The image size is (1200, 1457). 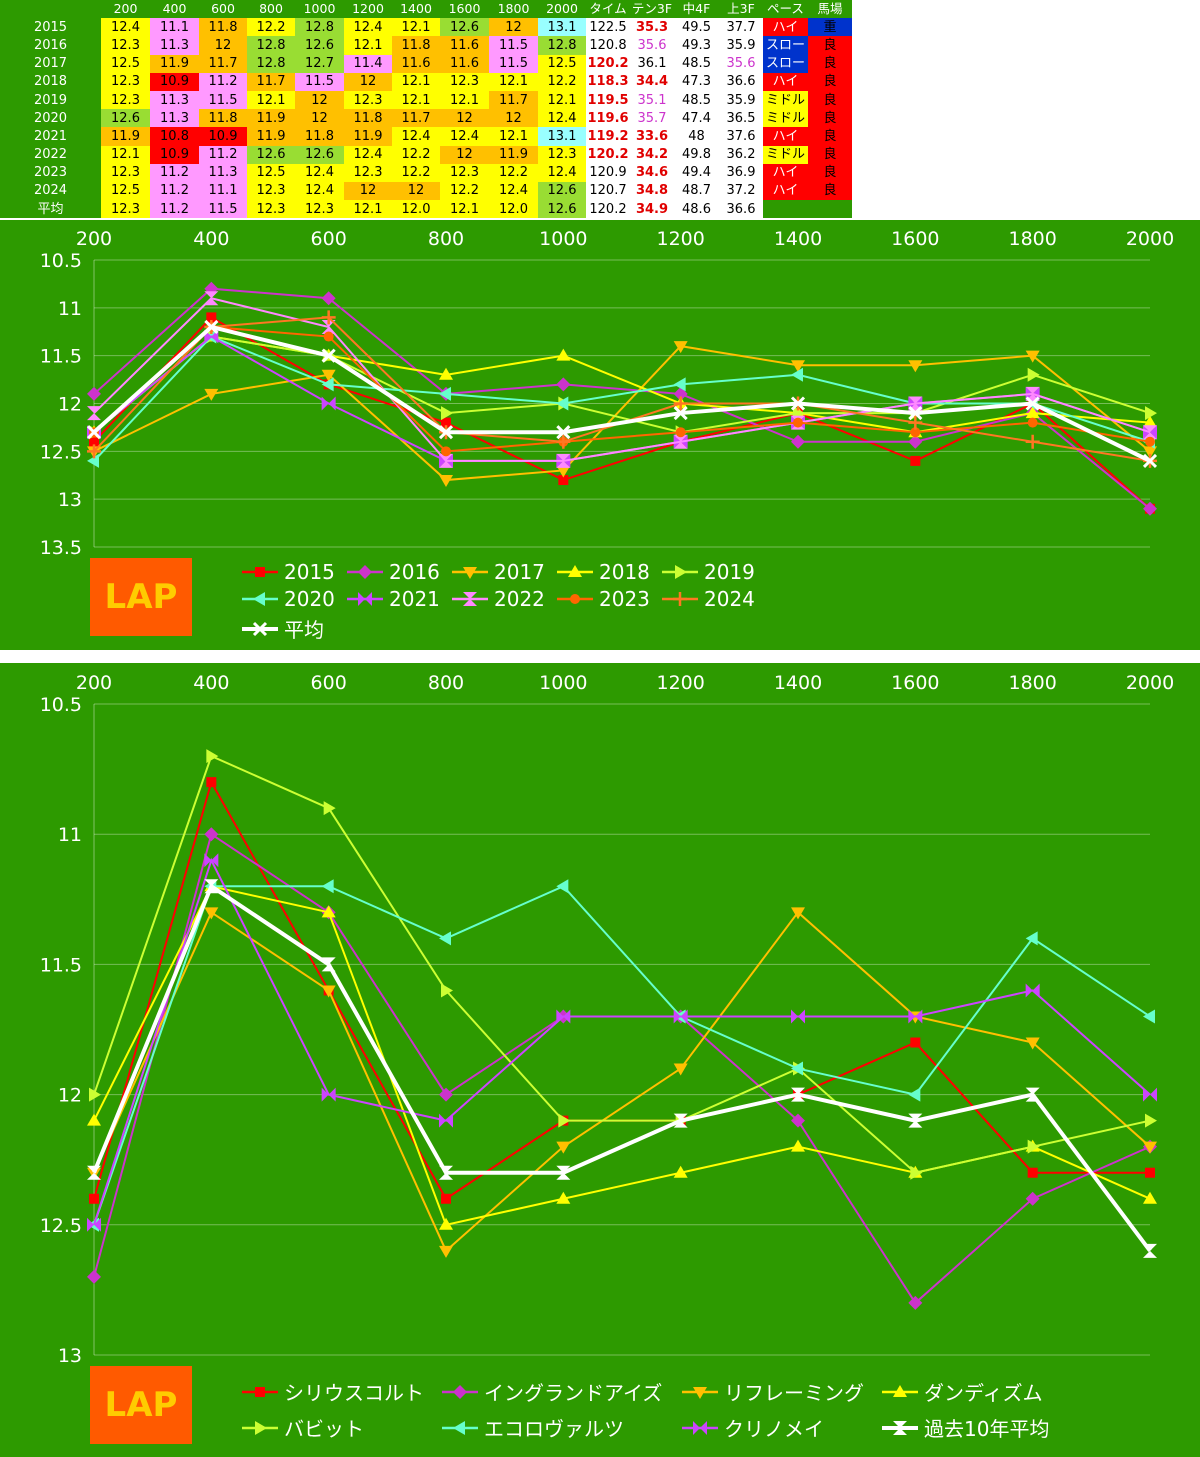 I want to click on y-tick-label: 11.5, so click(x=61, y=357).